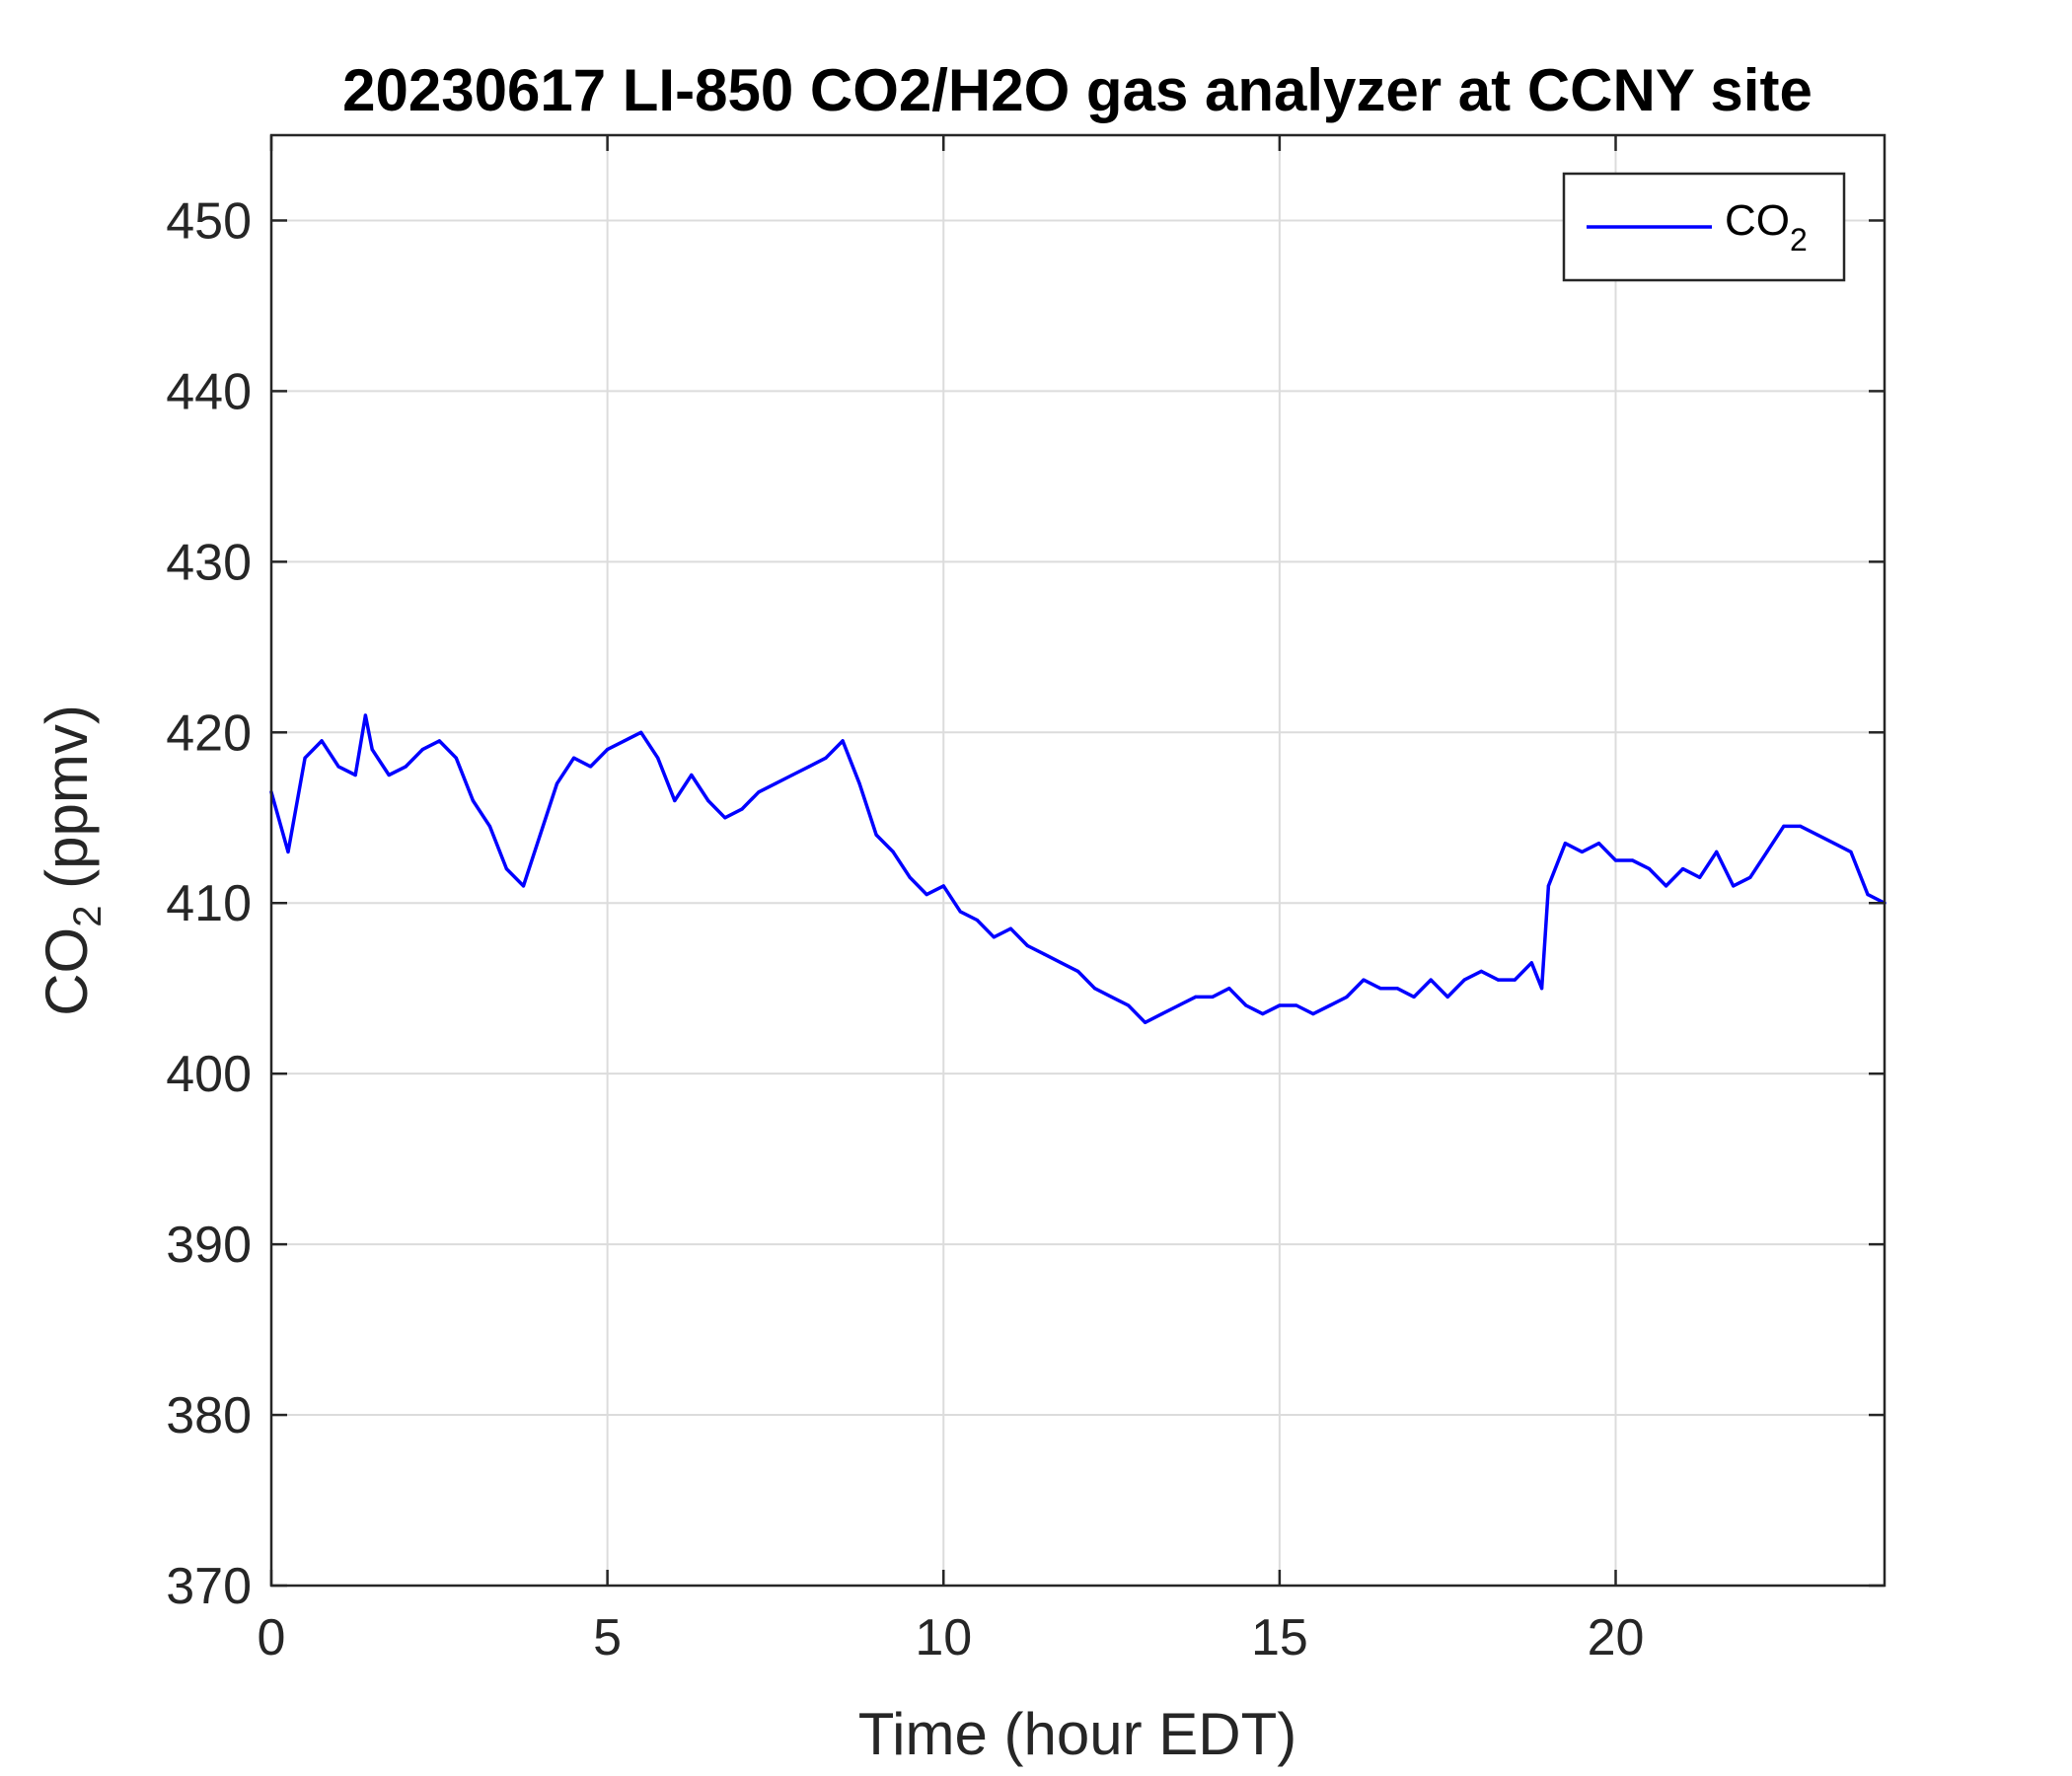 The width and height of the screenshot is (2072, 1776). I want to click on legend-entry: CO2, so click(1766, 227).